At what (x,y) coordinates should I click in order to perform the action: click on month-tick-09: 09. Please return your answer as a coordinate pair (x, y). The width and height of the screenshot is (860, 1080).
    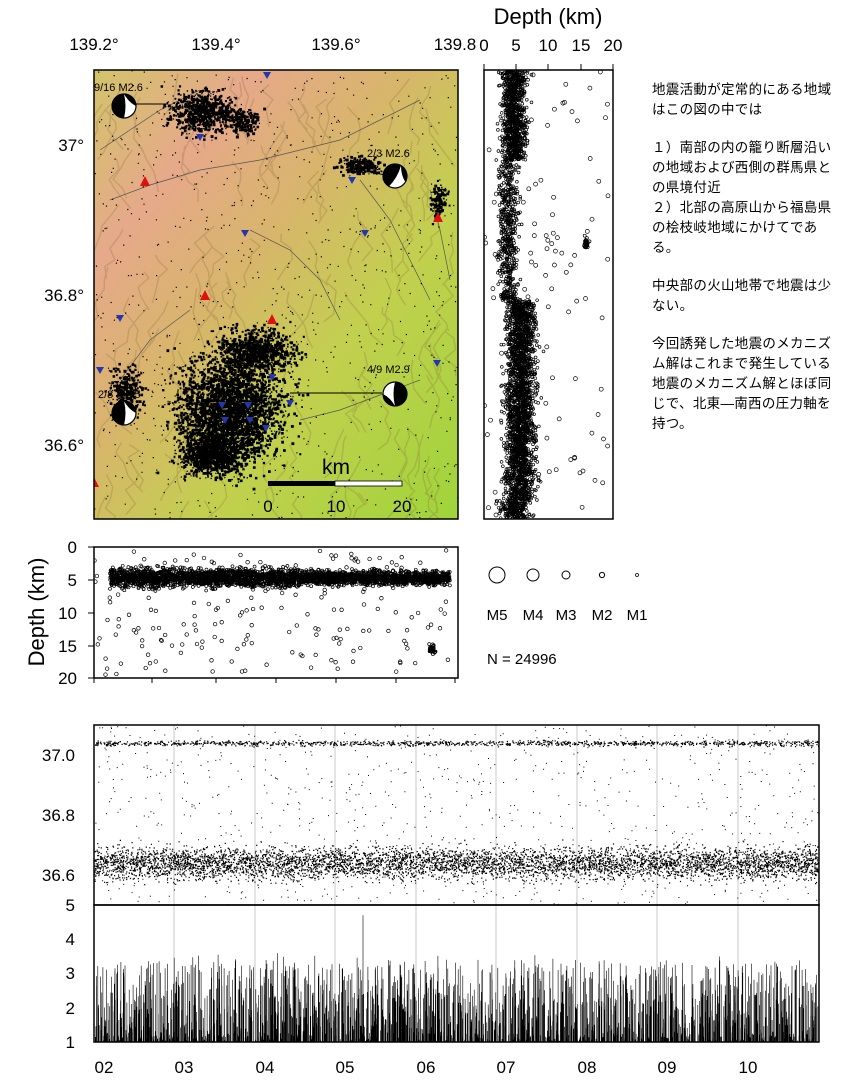
    Looking at the image, I should click on (667, 1067).